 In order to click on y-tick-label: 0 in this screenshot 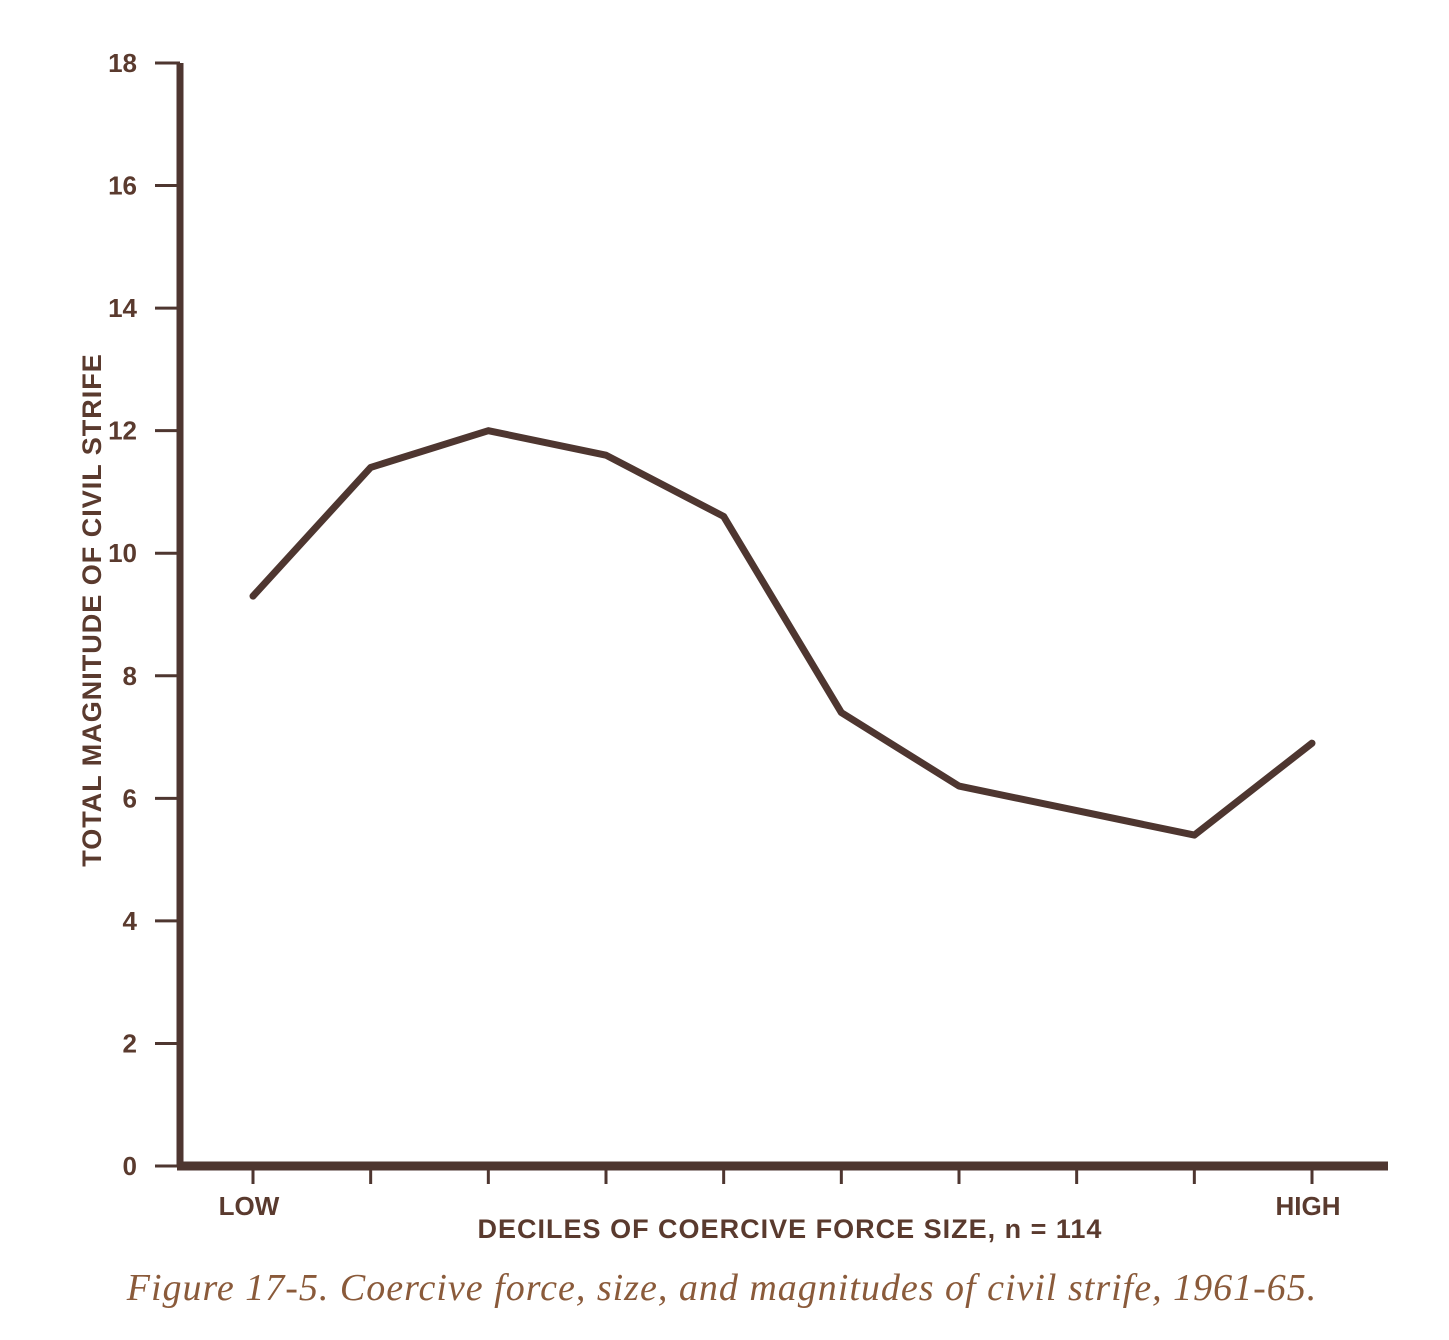, I will do `click(130, 1166)`.